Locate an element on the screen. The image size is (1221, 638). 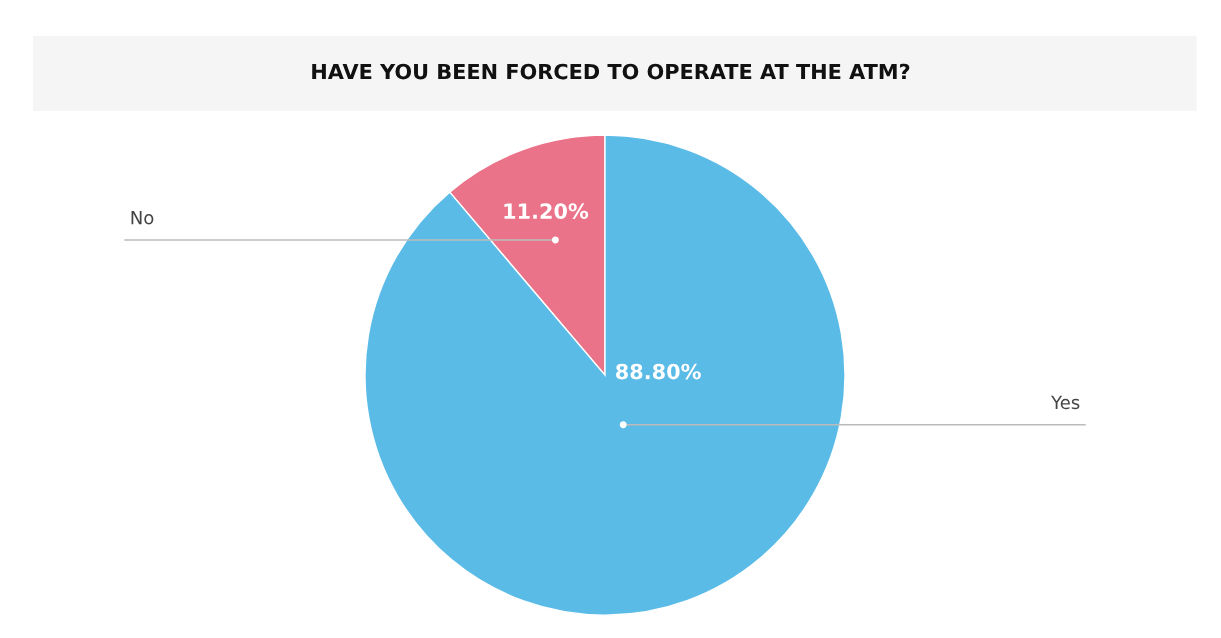
data-label: 88.80% is located at coordinates (658, 371).